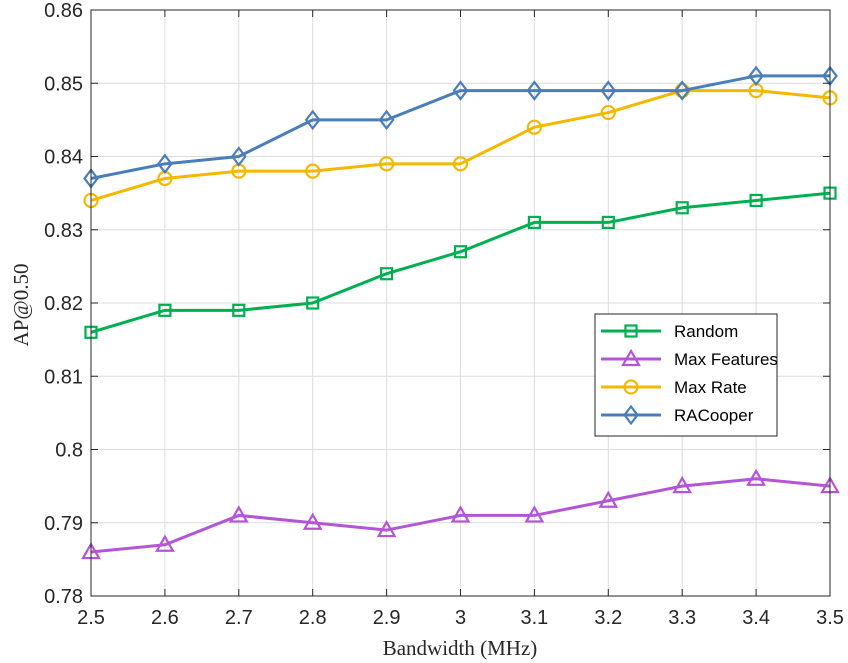 Image resolution: width=848 pixels, height=663 pixels. What do you see at coordinates (63, 597) in the screenshot?
I see `y-tick-label: 0.78` at bounding box center [63, 597].